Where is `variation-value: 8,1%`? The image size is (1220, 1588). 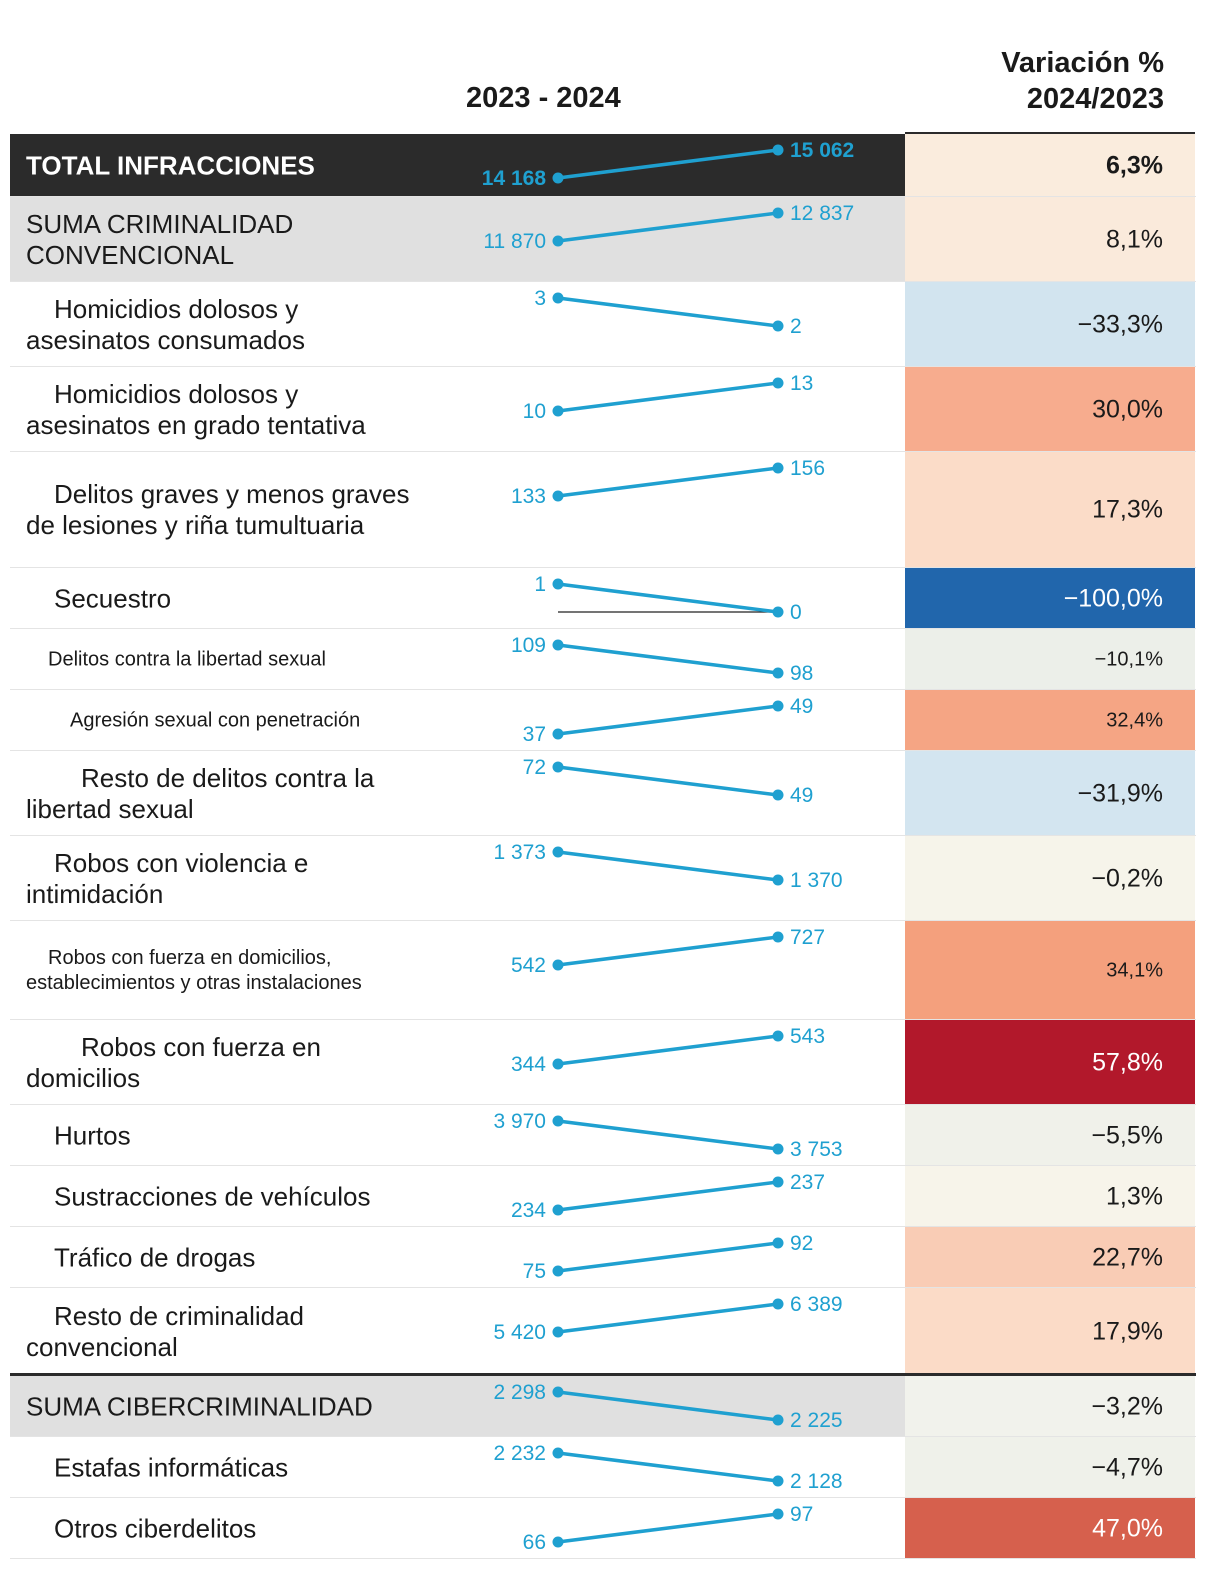
variation-value: 8,1% is located at coordinates (1134, 239).